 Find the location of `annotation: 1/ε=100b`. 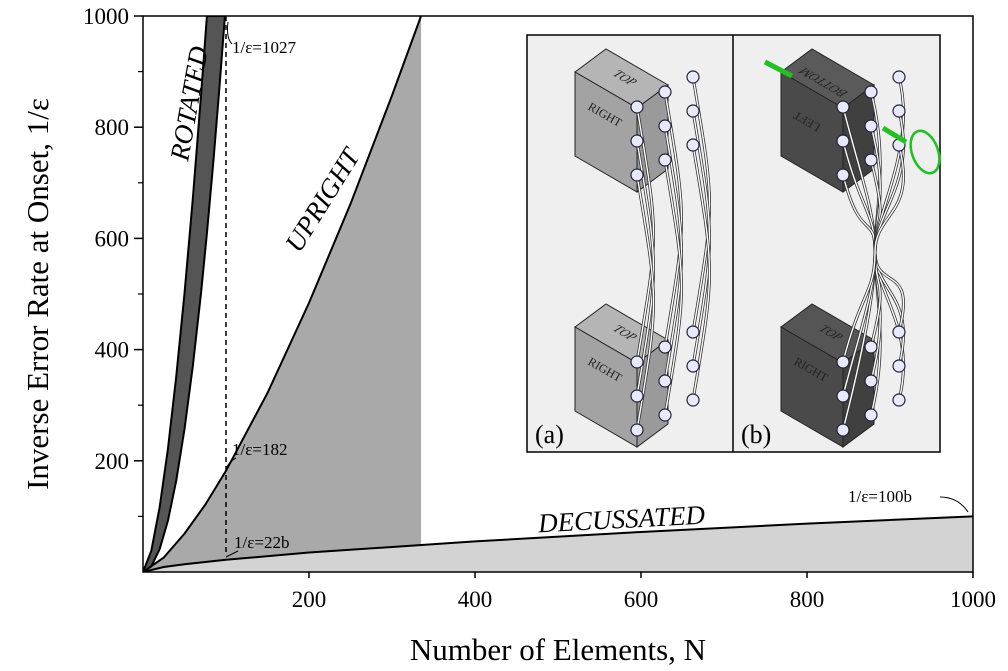

annotation: 1/ε=100b is located at coordinates (880, 496).